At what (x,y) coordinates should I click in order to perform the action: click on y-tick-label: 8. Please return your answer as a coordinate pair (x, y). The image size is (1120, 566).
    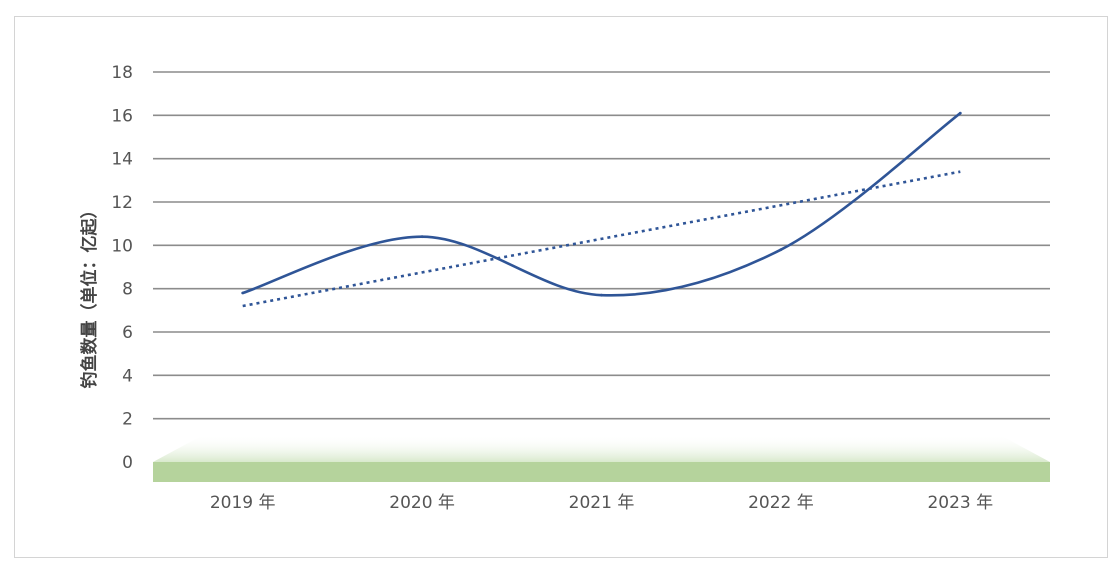
    Looking at the image, I should click on (127, 290).